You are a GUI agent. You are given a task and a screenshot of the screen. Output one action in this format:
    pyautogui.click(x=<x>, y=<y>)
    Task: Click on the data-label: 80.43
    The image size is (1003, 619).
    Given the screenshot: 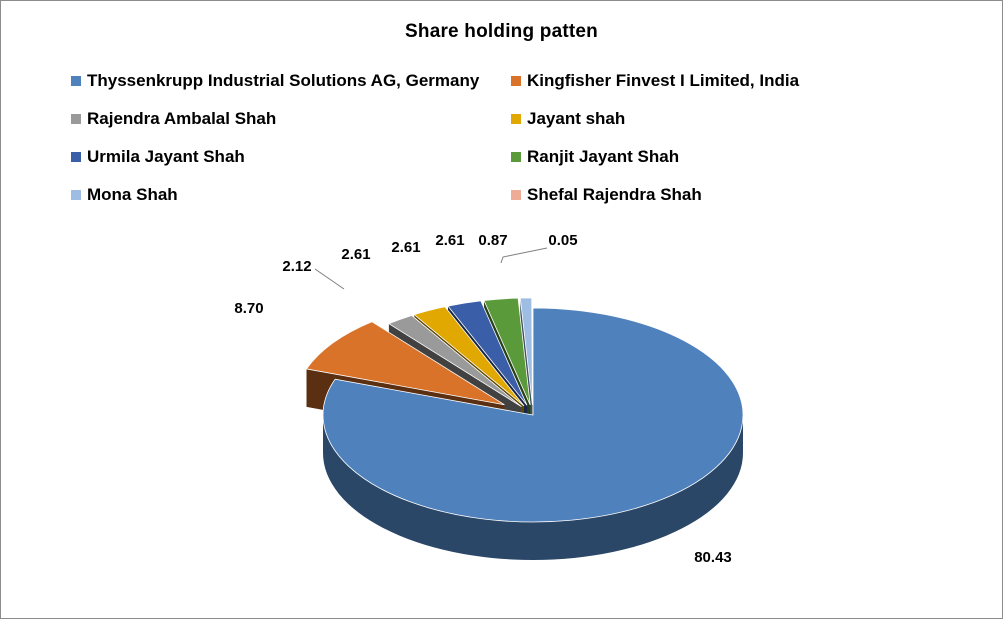 What is the action you would take?
    pyautogui.click(x=713, y=557)
    